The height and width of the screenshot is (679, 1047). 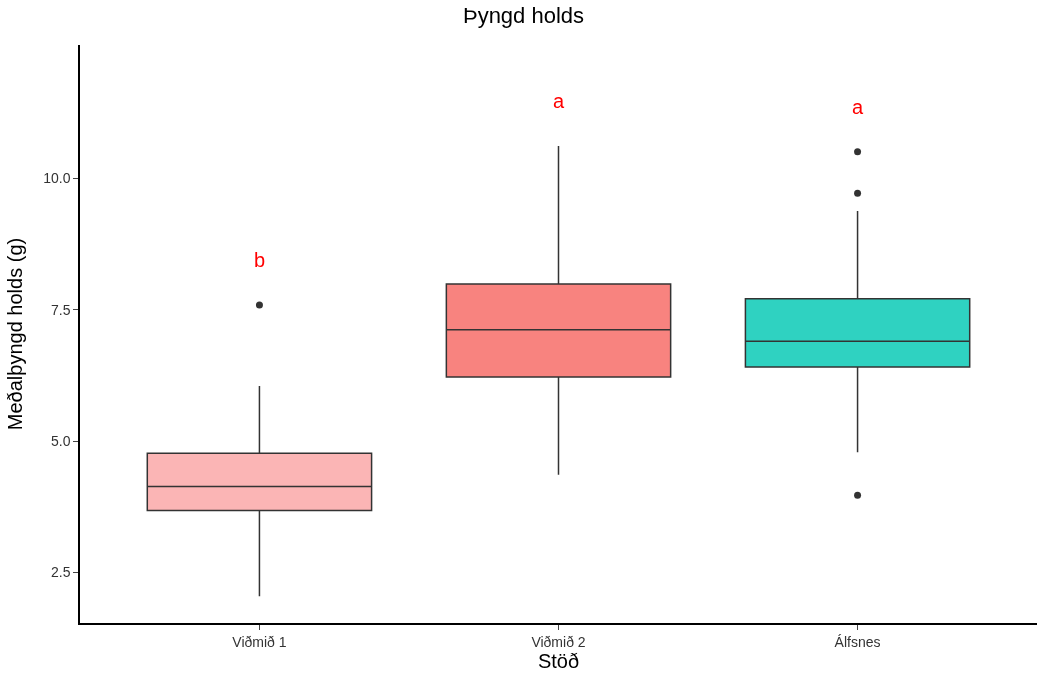 What do you see at coordinates (15, 334) in the screenshot?
I see `y-axis-title: Meðalþyngd holds (g)` at bounding box center [15, 334].